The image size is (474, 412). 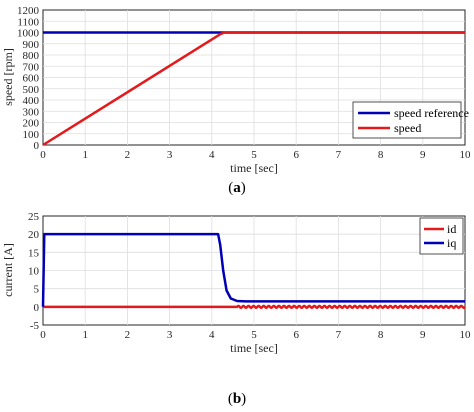 What do you see at coordinates (31, 135) in the screenshot?
I see `speed-y-tick-label: 100` at bounding box center [31, 135].